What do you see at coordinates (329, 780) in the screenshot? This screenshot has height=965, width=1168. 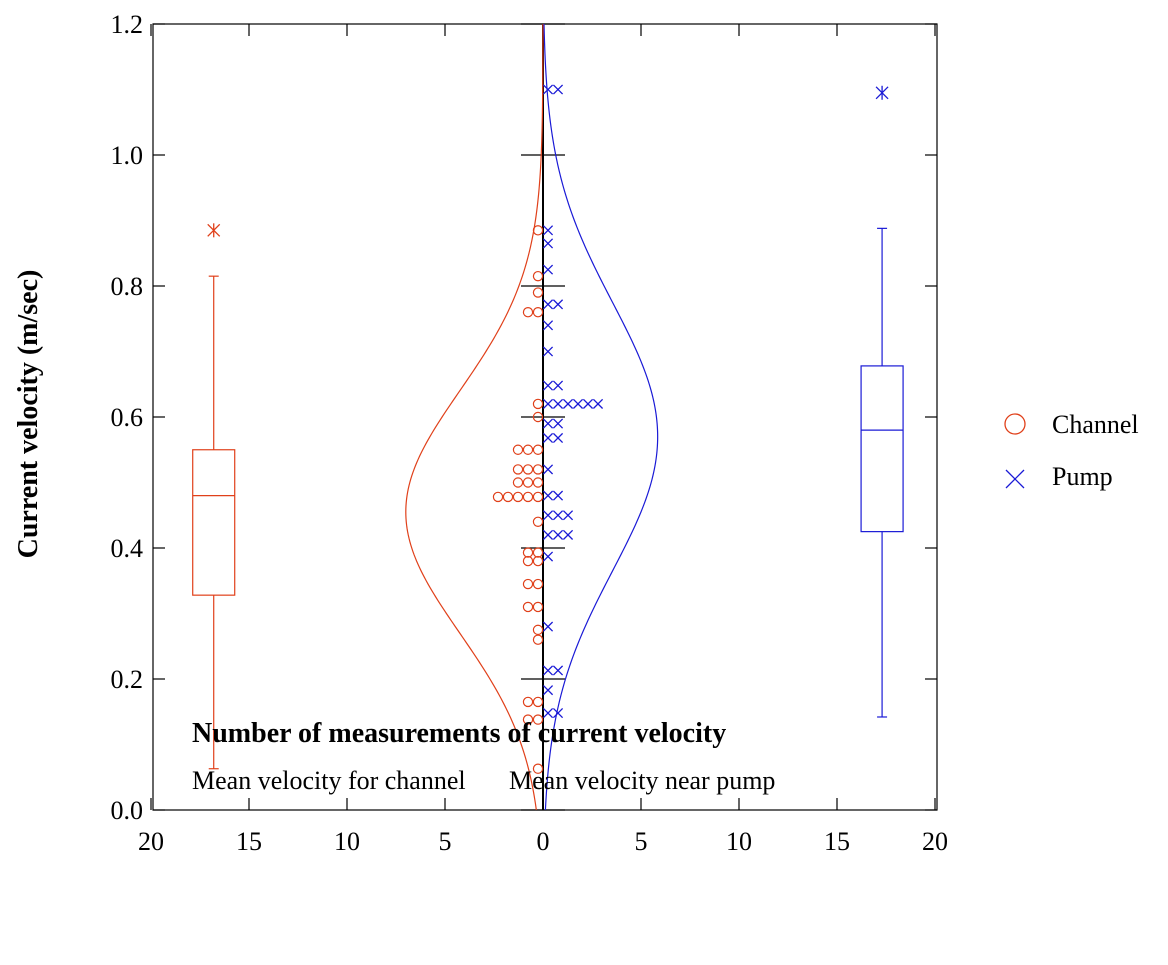 I see `x-axis-left-caption: Mean velocity for channel` at bounding box center [329, 780].